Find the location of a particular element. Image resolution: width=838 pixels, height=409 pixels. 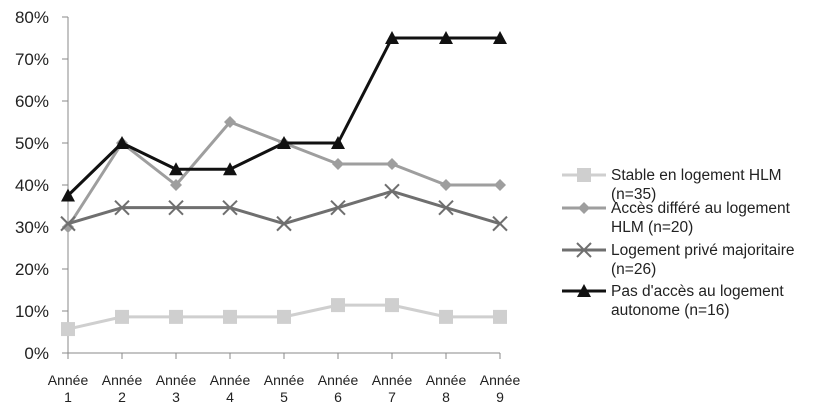

series-line is located at coordinates (284, 207).